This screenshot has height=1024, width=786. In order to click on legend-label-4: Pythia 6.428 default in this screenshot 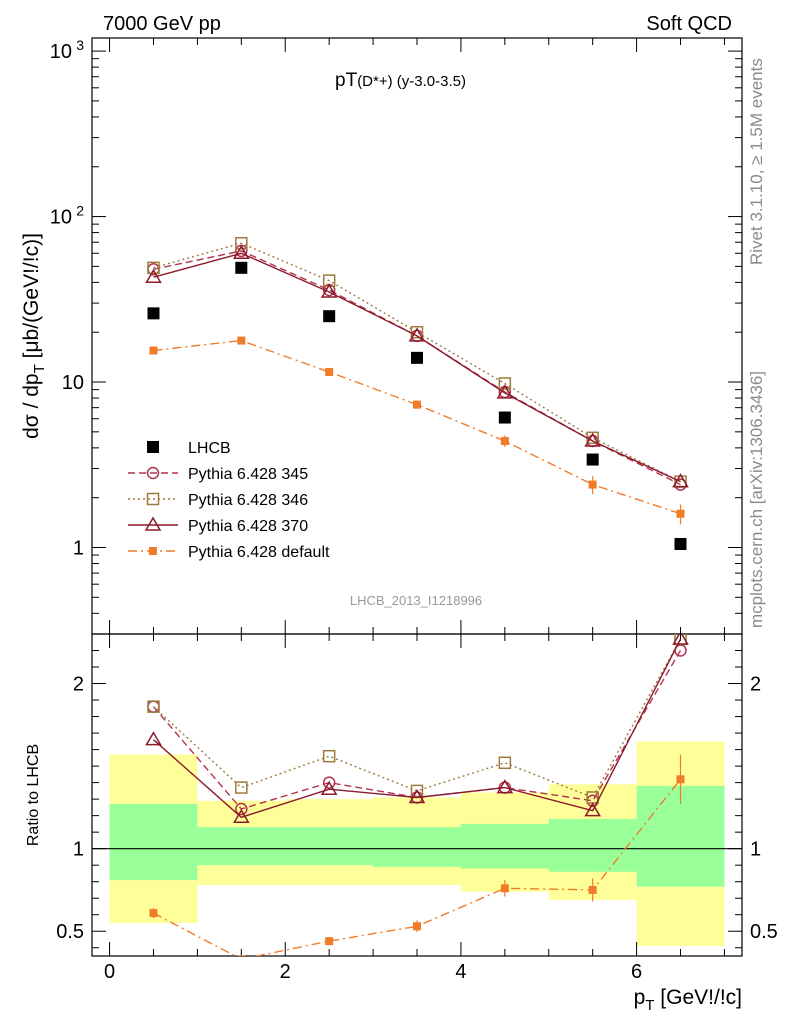, I will do `click(259, 552)`.